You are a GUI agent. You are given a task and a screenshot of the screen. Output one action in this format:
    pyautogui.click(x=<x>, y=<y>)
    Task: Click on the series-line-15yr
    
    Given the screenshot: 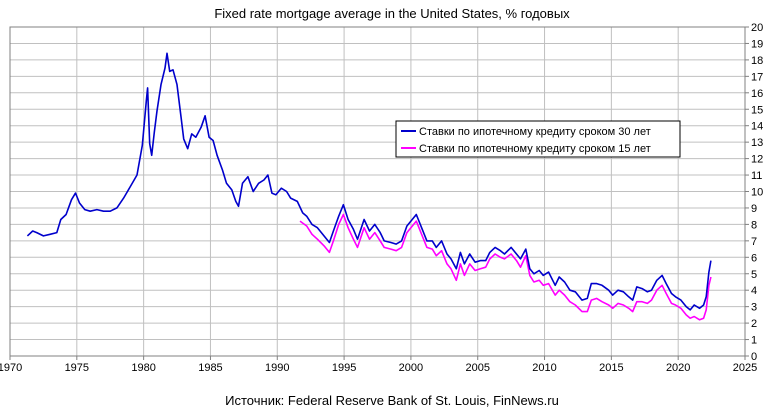 What is the action you would take?
    pyautogui.click(x=505, y=267)
    